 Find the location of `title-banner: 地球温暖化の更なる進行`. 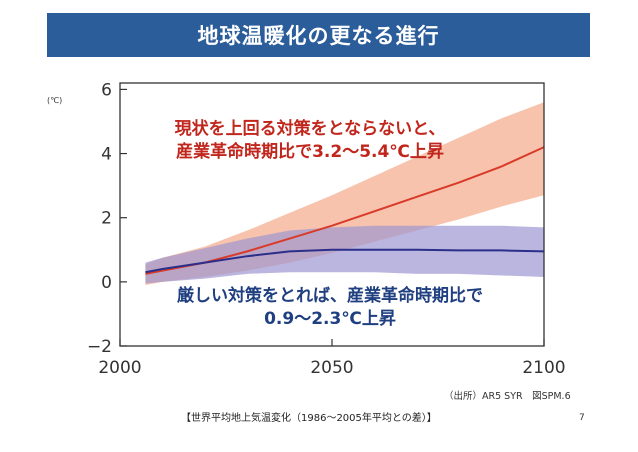

title-banner: 地球温暖化の更なる進行 is located at coordinates (318, 35).